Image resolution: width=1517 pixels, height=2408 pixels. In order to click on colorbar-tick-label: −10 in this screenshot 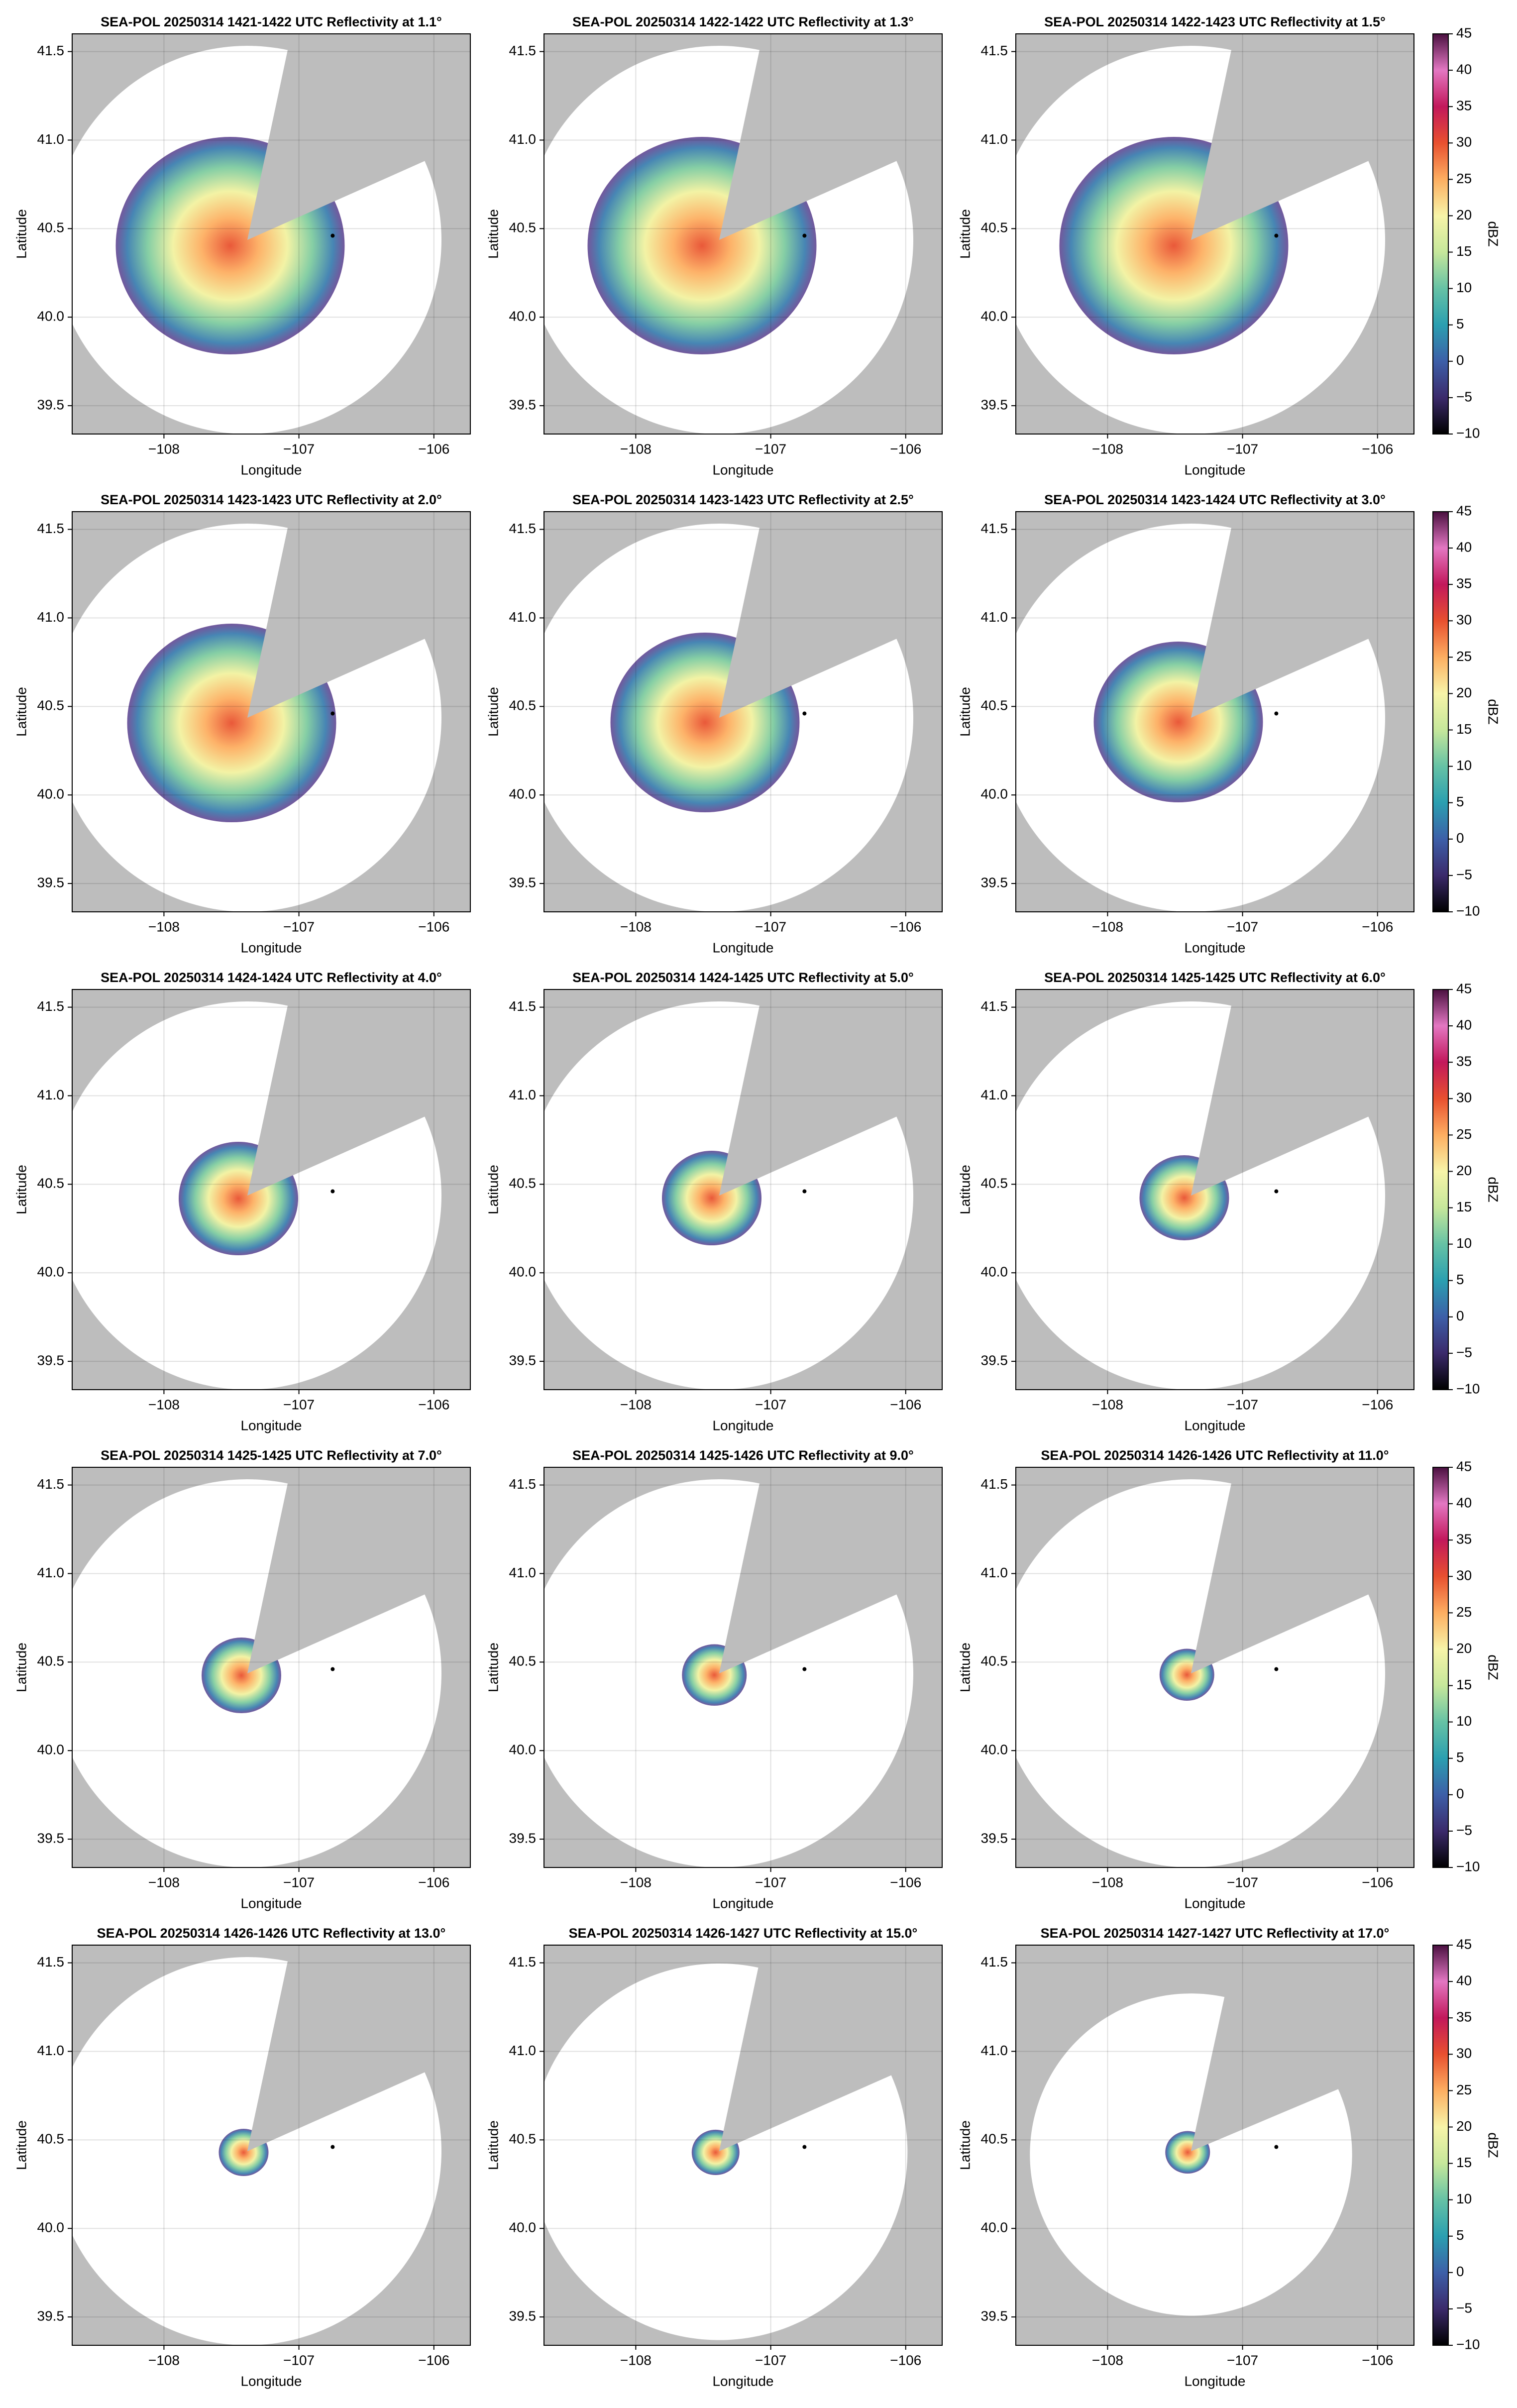, I will do `click(1468, 433)`.